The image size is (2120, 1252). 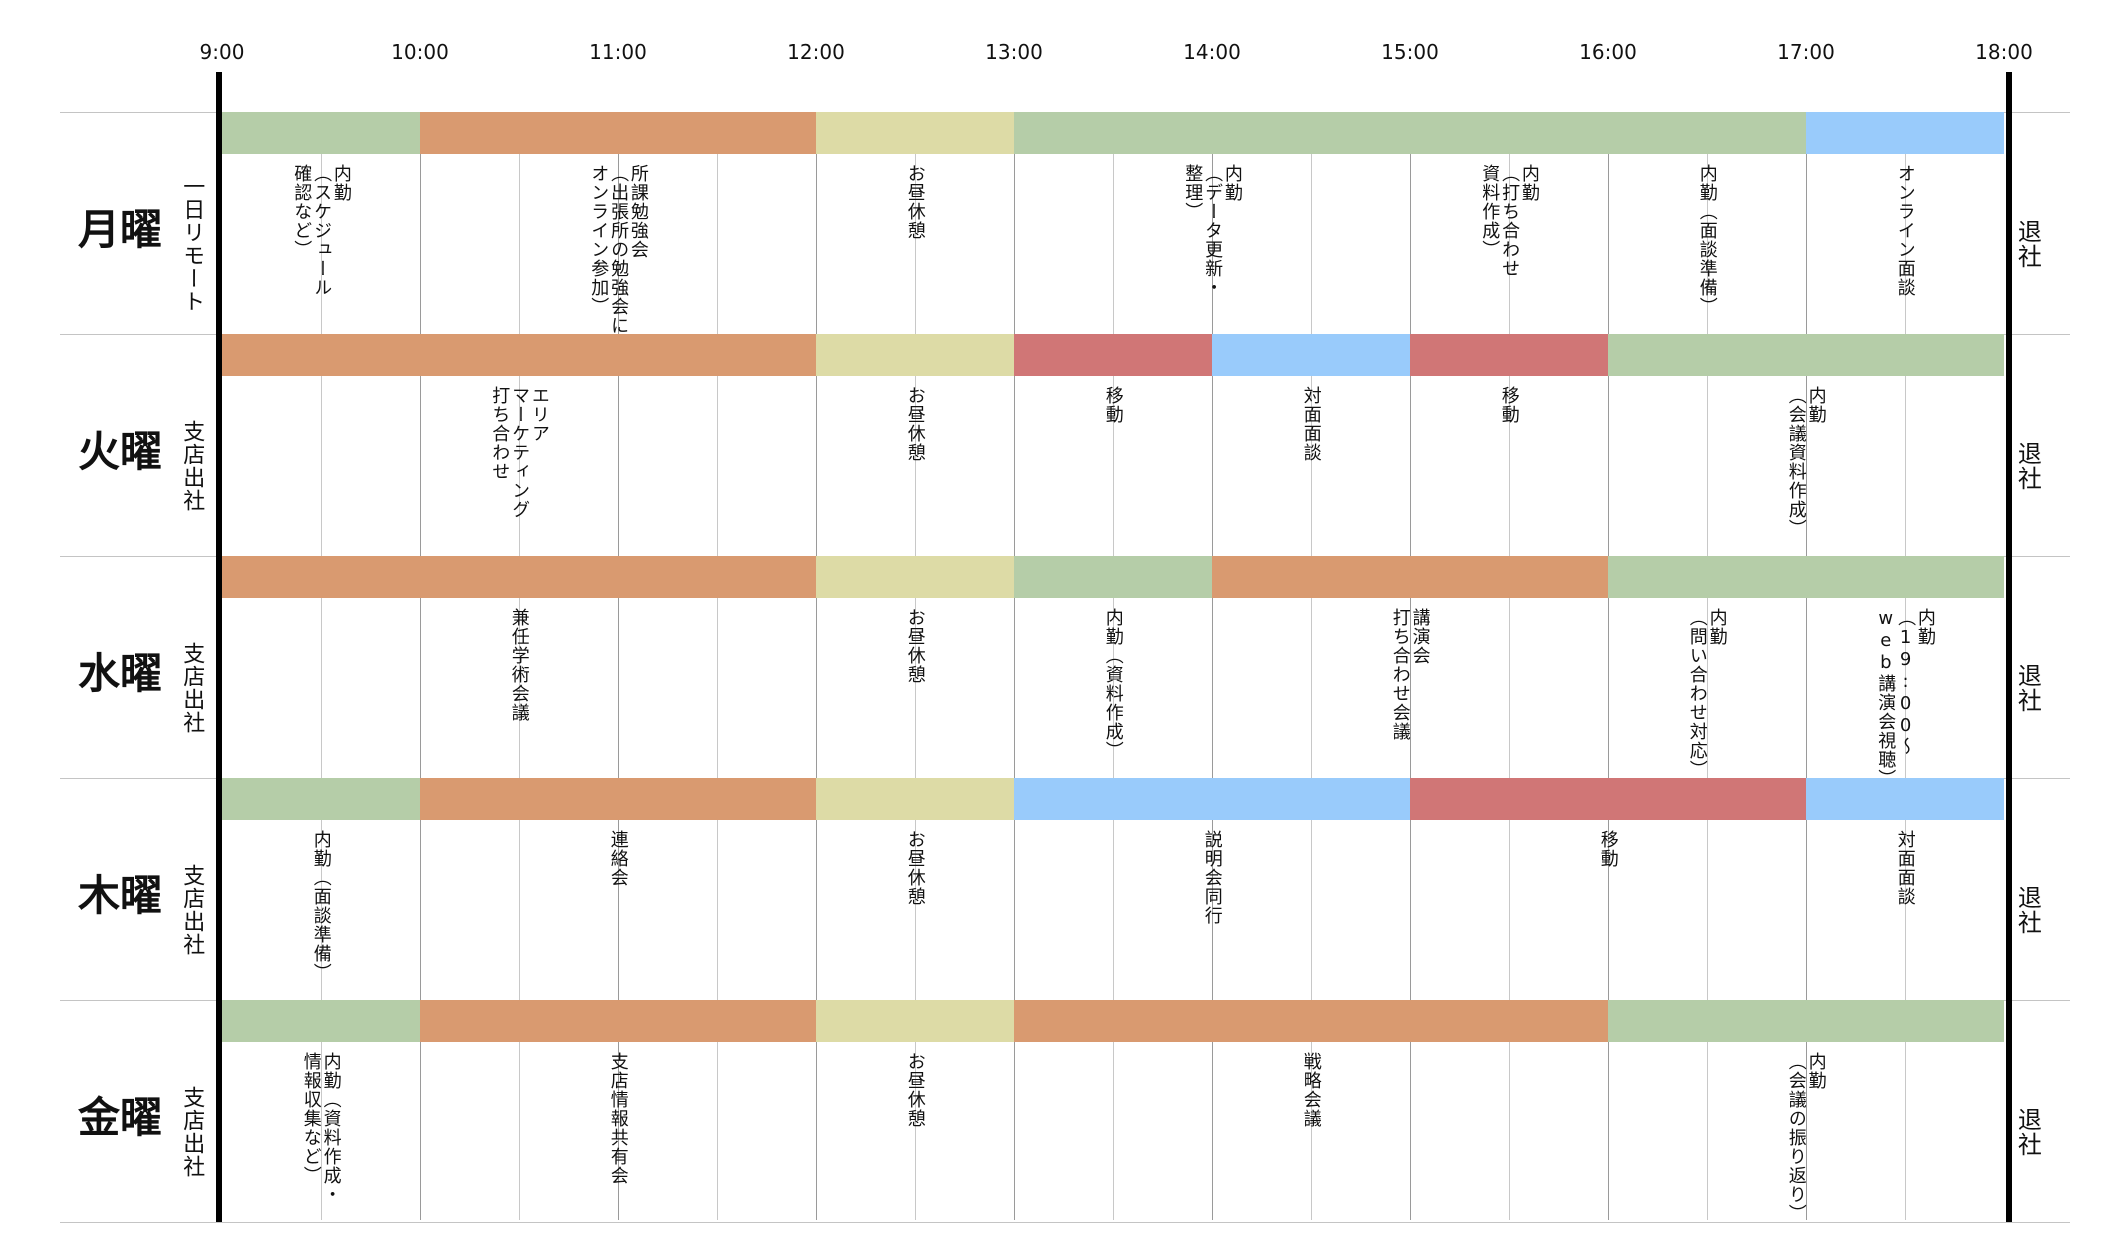 I want to click on day-label: 金曜, so click(x=119, y=1117).